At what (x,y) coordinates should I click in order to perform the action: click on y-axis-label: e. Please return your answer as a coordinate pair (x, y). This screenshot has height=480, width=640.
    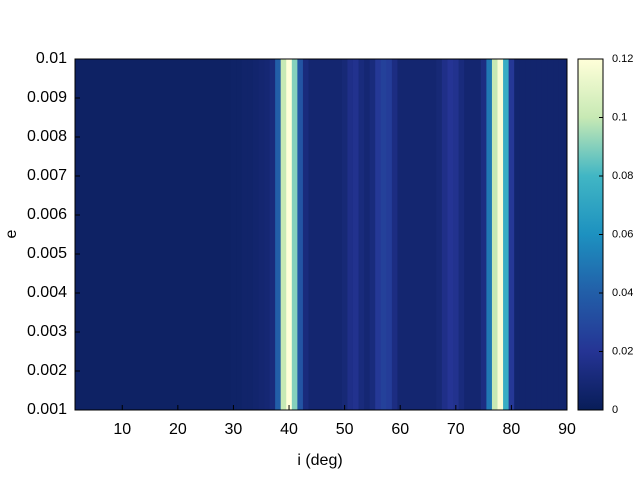
    Looking at the image, I should click on (11, 233).